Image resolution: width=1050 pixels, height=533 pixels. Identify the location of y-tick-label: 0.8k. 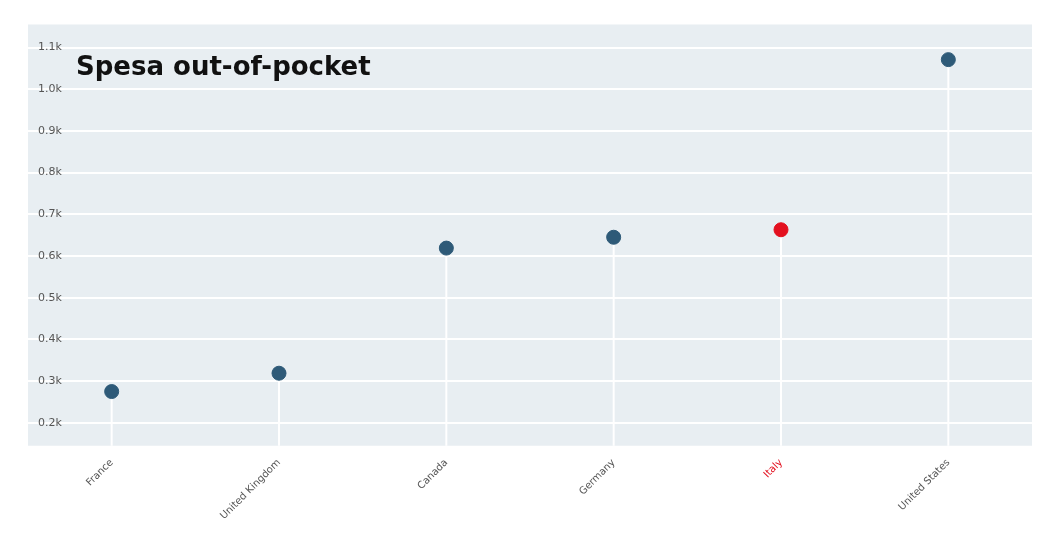
(50, 172).